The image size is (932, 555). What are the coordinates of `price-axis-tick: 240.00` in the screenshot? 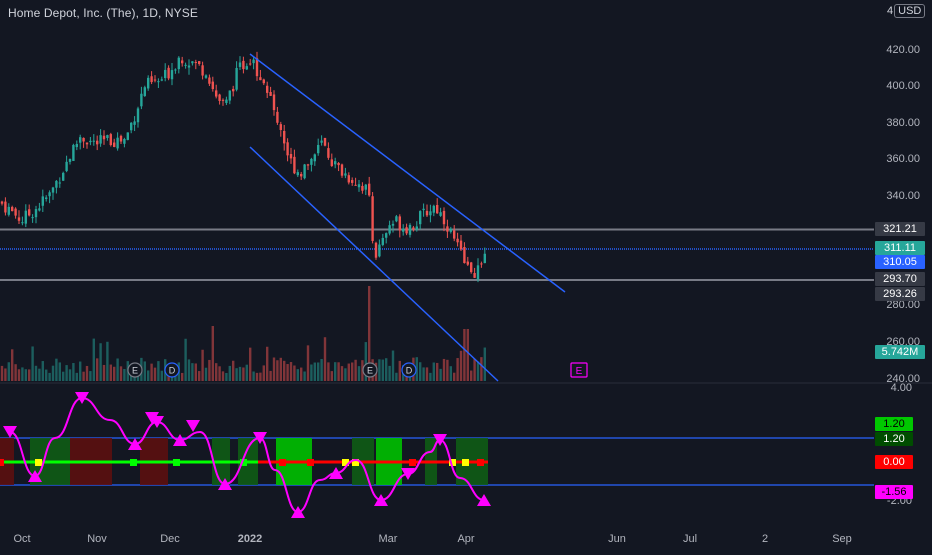 It's located at (903, 379).